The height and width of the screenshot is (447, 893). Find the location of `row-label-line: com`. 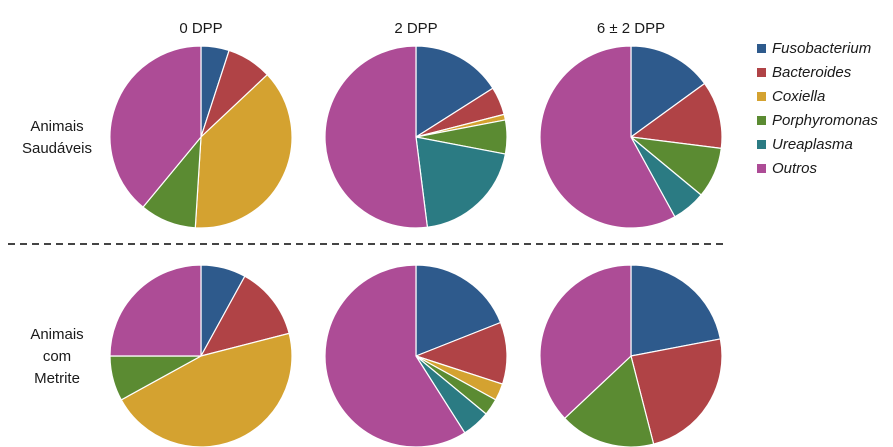

row-label-line: com is located at coordinates (57, 356).